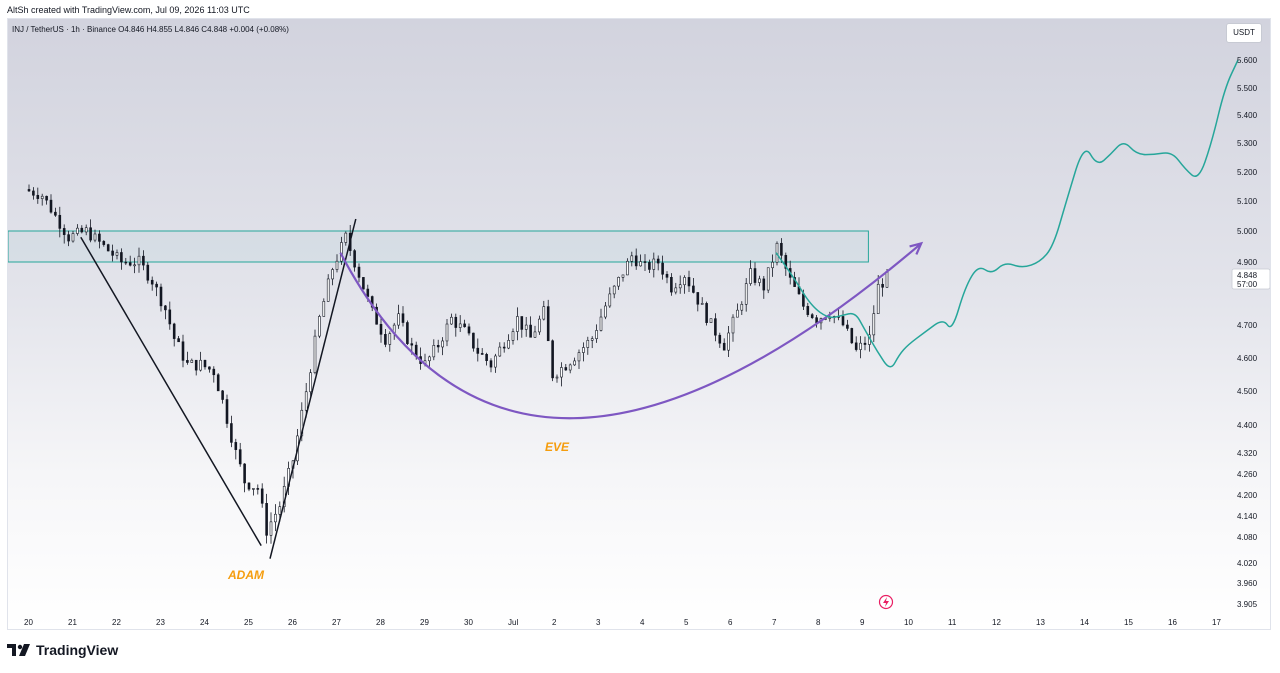 The width and height of the screenshot is (1280, 673). I want to click on x-tick-label-17: 7, so click(774, 622).